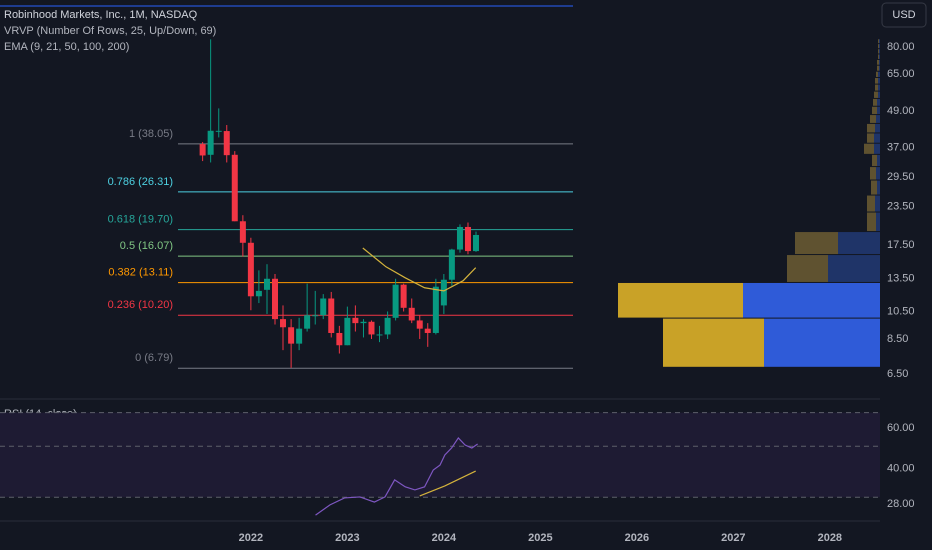  What do you see at coordinates (444, 538) in the screenshot?
I see `x-tick-label: 2024` at bounding box center [444, 538].